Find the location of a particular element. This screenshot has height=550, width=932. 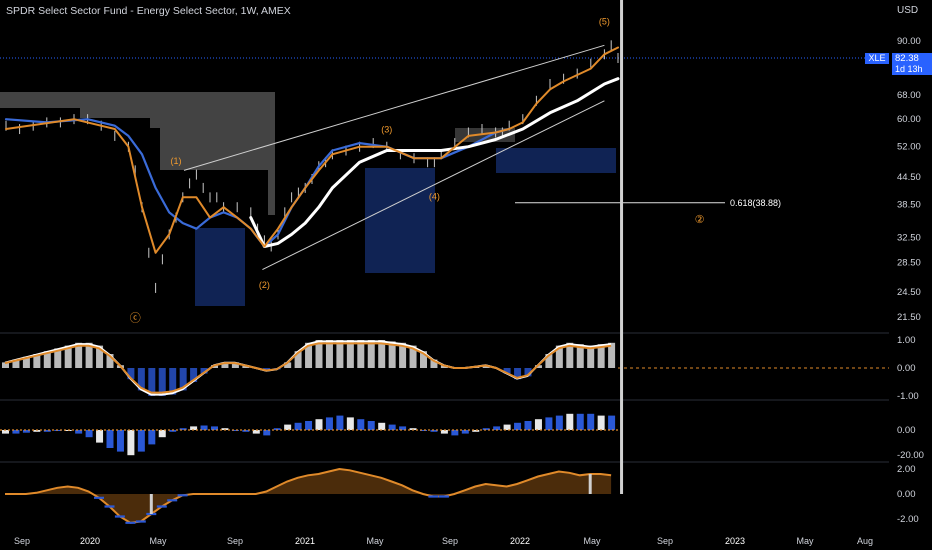

bar-time-left: 1d 13h is located at coordinates (912, 69).